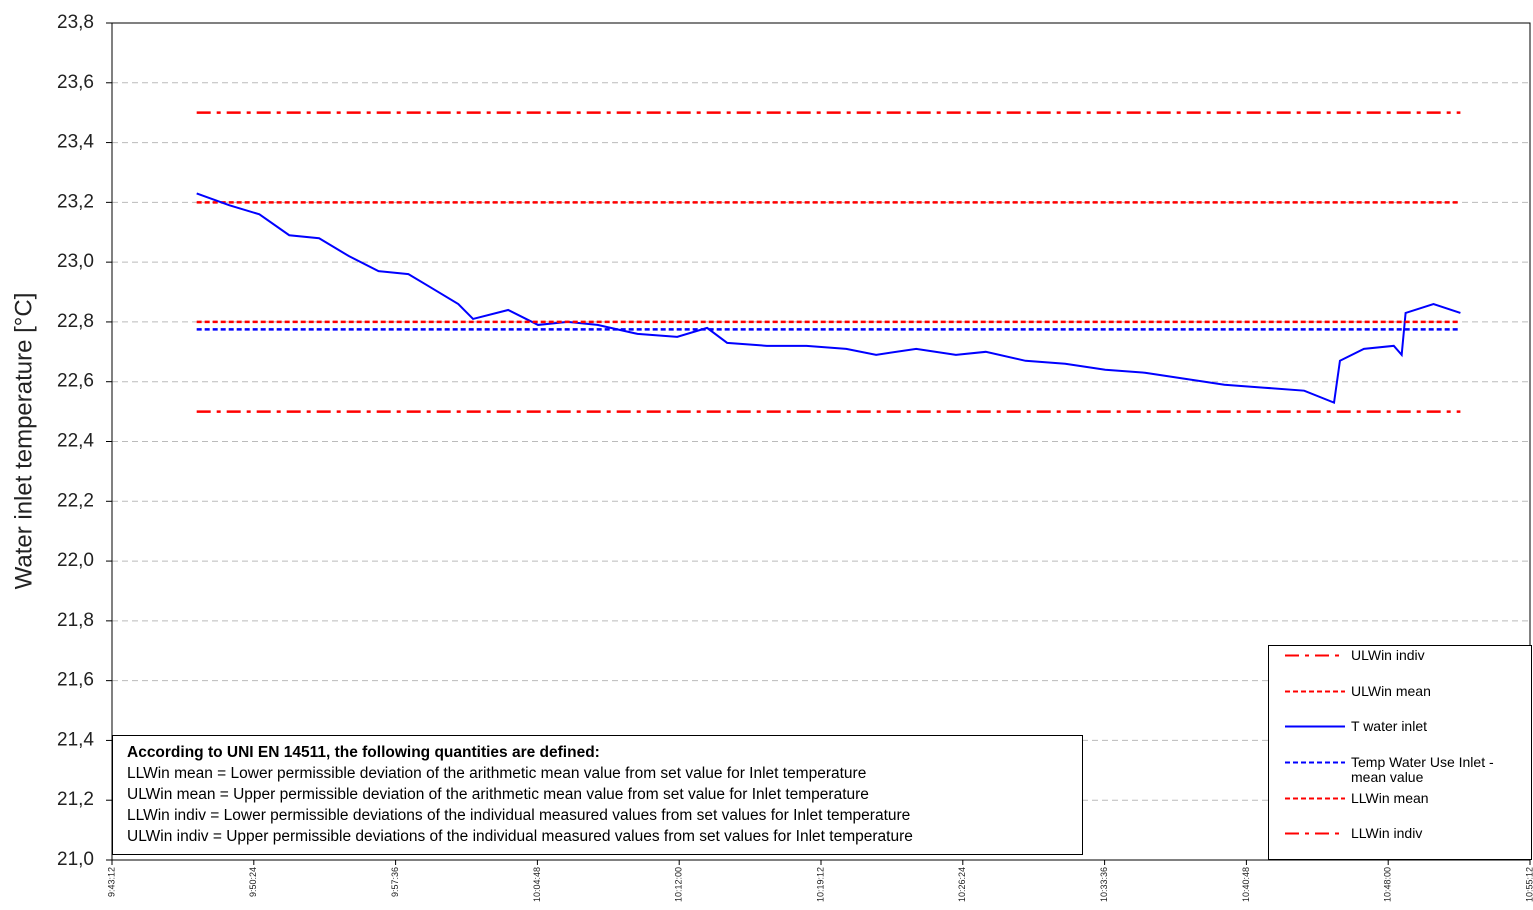 The height and width of the screenshot is (910, 1533). I want to click on y-tick-label: 23,8, so click(75, 22).